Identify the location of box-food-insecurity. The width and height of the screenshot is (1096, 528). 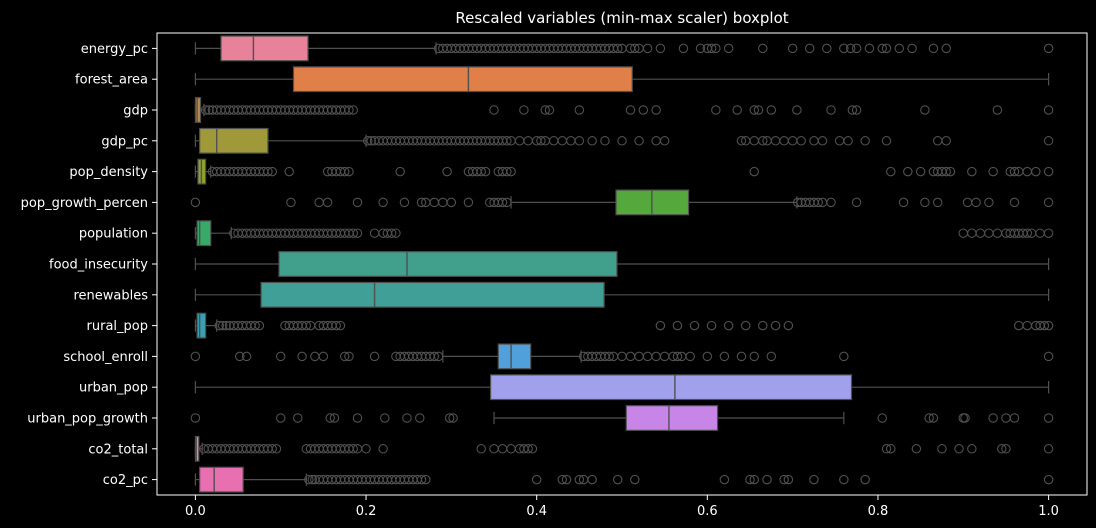
(622, 264).